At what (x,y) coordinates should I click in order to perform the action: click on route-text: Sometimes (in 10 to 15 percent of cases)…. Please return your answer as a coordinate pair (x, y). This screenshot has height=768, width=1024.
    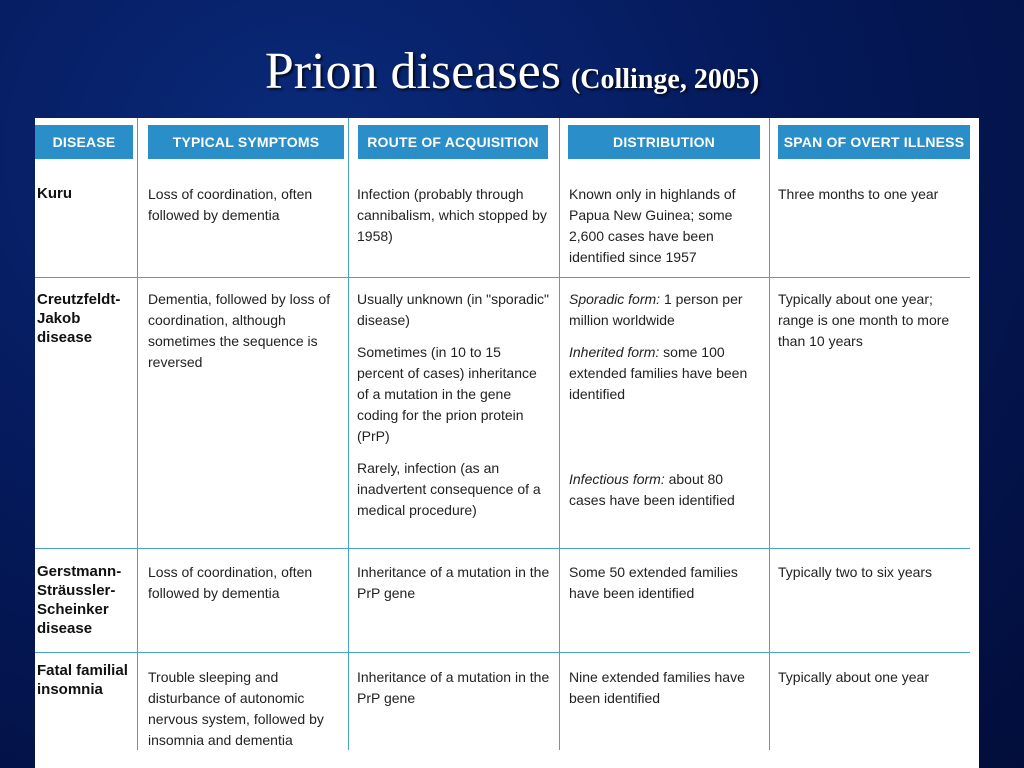
    Looking at the image, I should click on (447, 394).